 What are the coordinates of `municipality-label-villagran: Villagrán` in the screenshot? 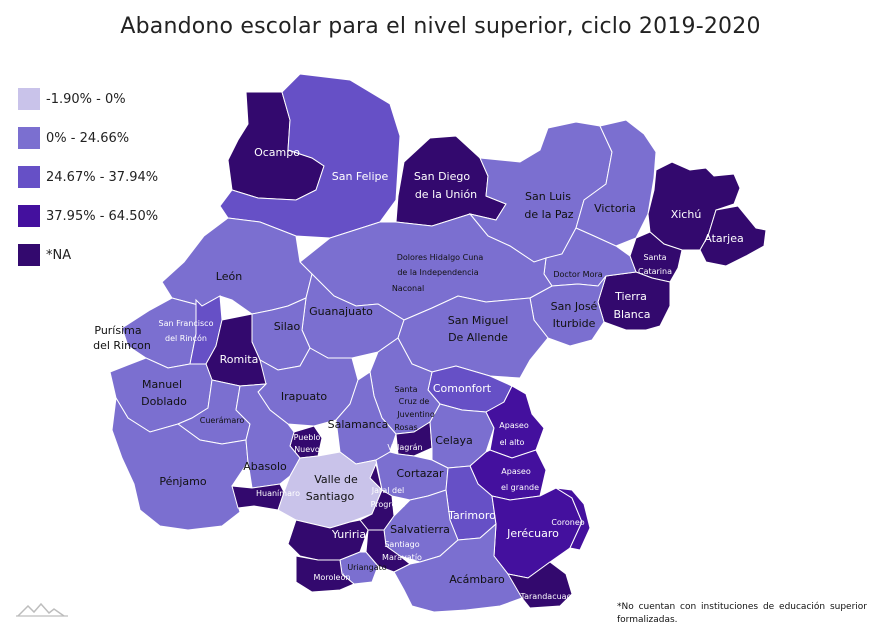 It's located at (404, 447).